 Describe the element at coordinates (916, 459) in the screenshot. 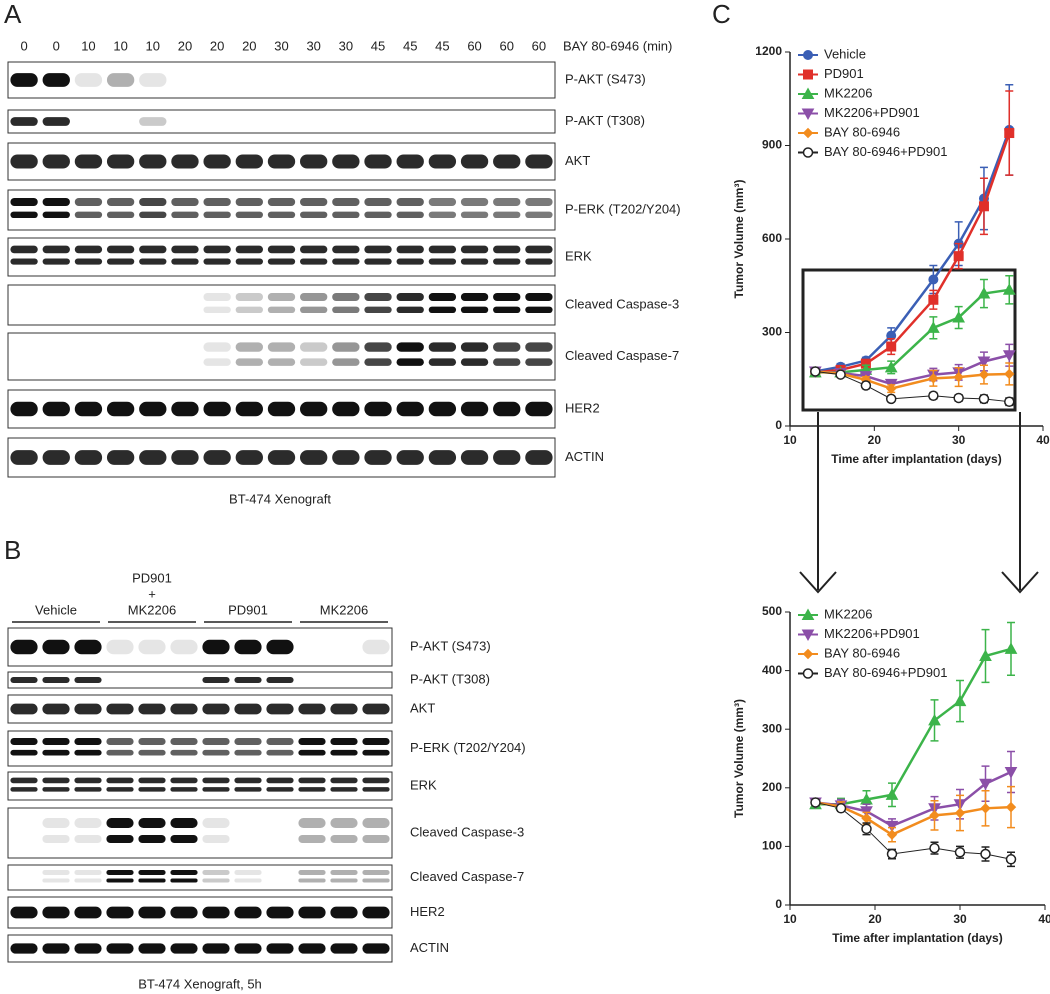

I see `x-axis-label: Time after implantation (days)` at that location.